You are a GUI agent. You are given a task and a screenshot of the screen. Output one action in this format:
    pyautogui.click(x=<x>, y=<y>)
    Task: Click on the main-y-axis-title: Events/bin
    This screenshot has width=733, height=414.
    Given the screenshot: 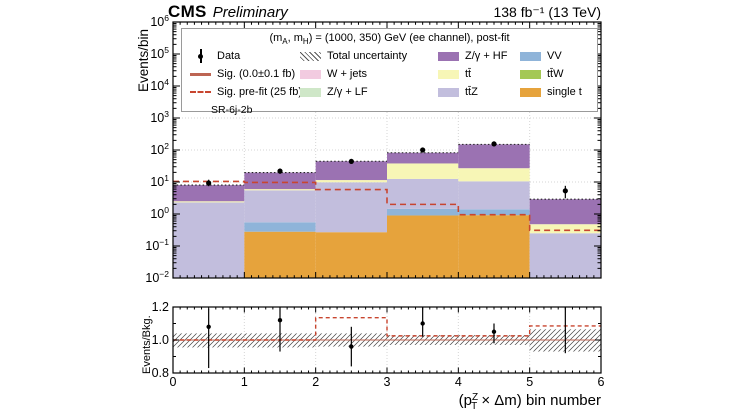 What is the action you would take?
    pyautogui.click(x=143, y=60)
    